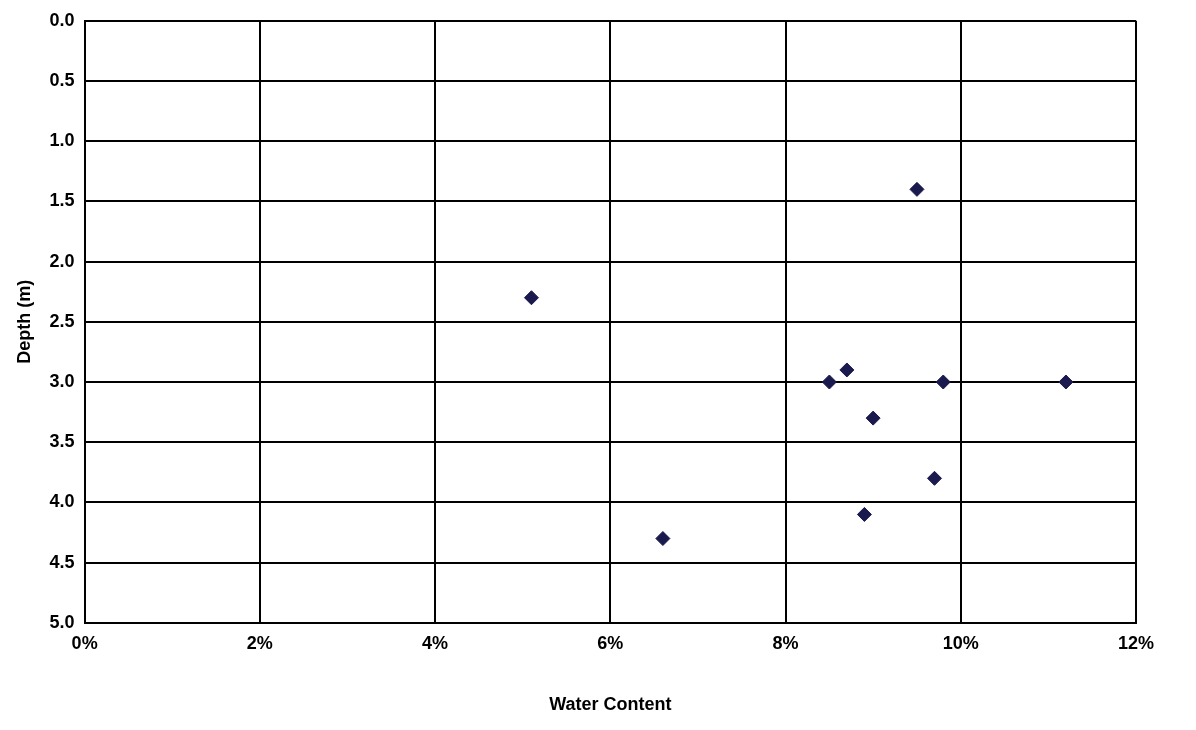 The height and width of the screenshot is (730, 1196). I want to click on y-tick-label: 1.5, so click(62, 200).